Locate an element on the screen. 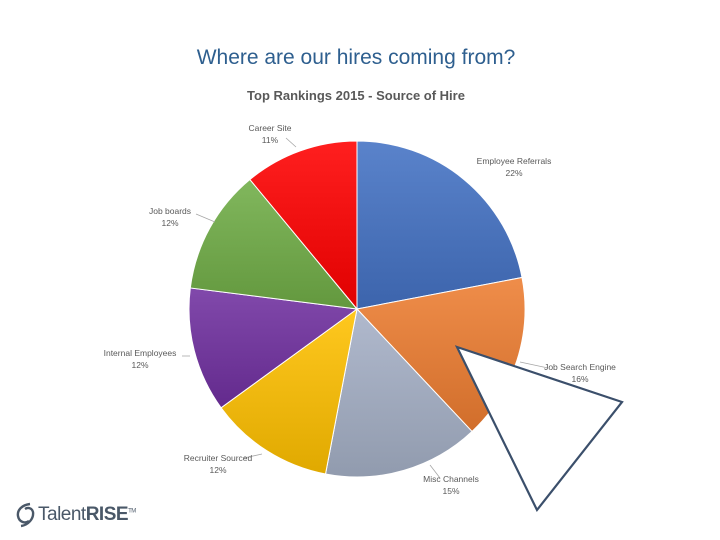 This screenshot has height=540, width=720. slice-label-percent: 11% is located at coordinates (270, 140).